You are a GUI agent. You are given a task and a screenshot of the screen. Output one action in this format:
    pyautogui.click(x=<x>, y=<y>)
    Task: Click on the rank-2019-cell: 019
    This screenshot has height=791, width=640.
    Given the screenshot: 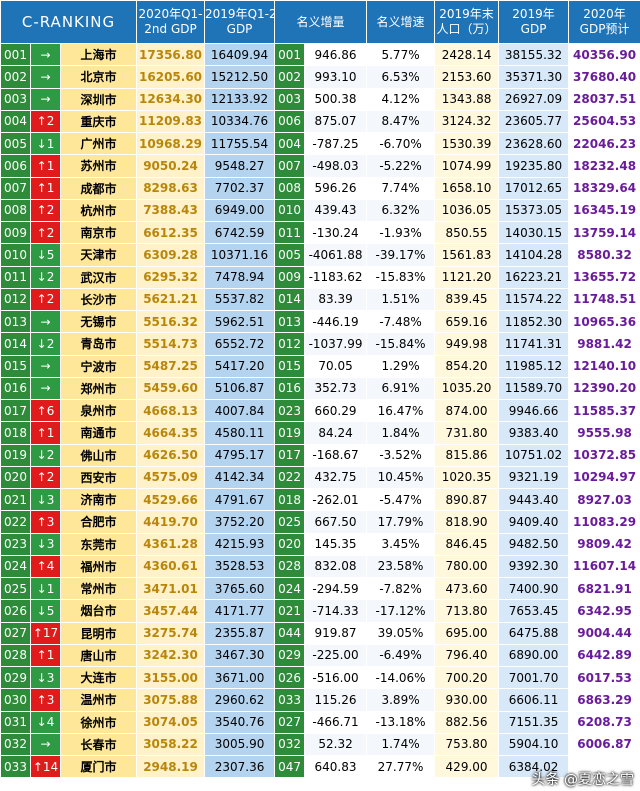 What is the action you would take?
    pyautogui.click(x=290, y=433)
    